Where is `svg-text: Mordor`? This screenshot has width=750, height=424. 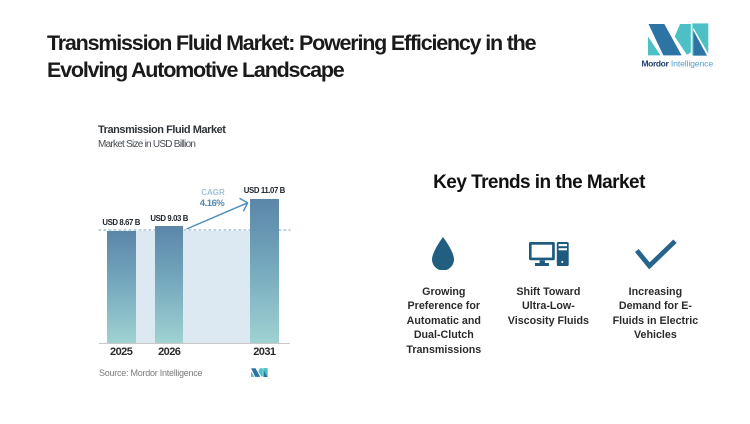
svg-text: Mordor is located at coordinates (656, 64).